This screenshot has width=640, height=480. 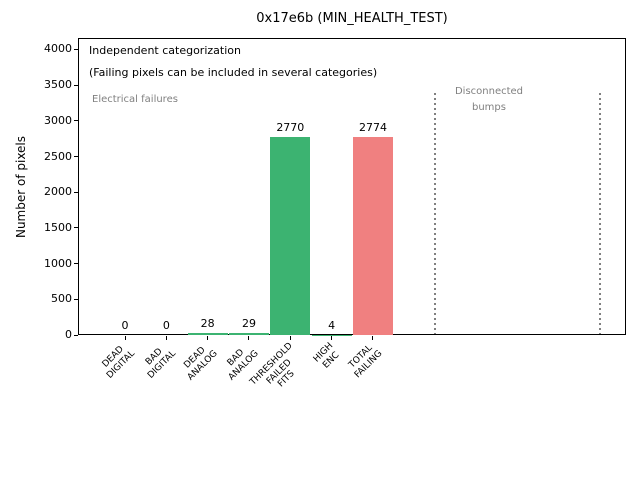 What do you see at coordinates (352, 18) in the screenshot?
I see `chart-title: 0x17e6b (MIN_HEALTH_TEST)` at bounding box center [352, 18].